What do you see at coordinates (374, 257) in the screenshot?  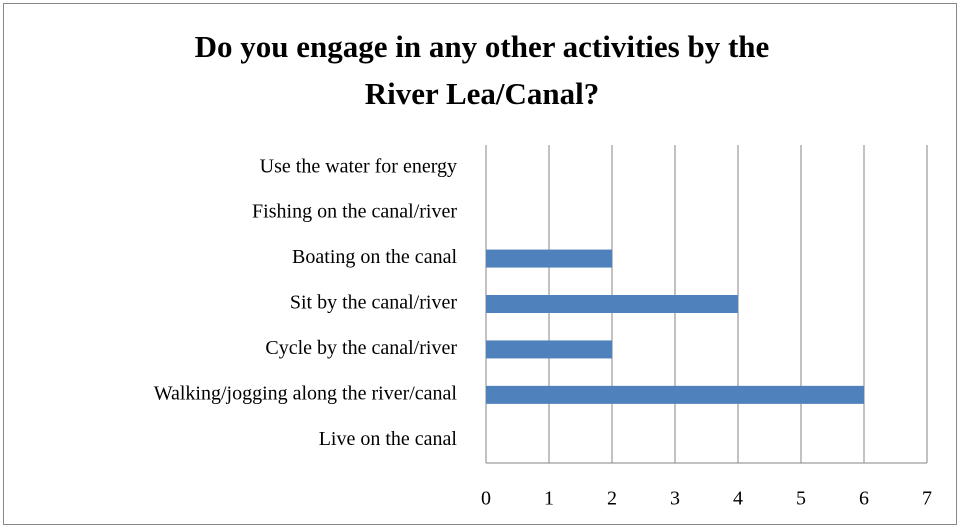 I see `y-tick-label: Boating on the canal` at bounding box center [374, 257].